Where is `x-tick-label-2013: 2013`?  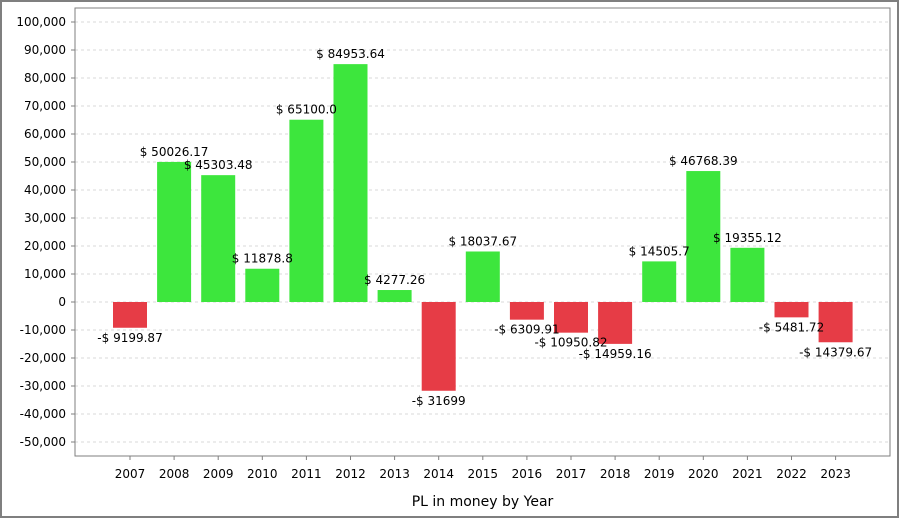
x-tick-label-2013: 2013 is located at coordinates (394, 474).